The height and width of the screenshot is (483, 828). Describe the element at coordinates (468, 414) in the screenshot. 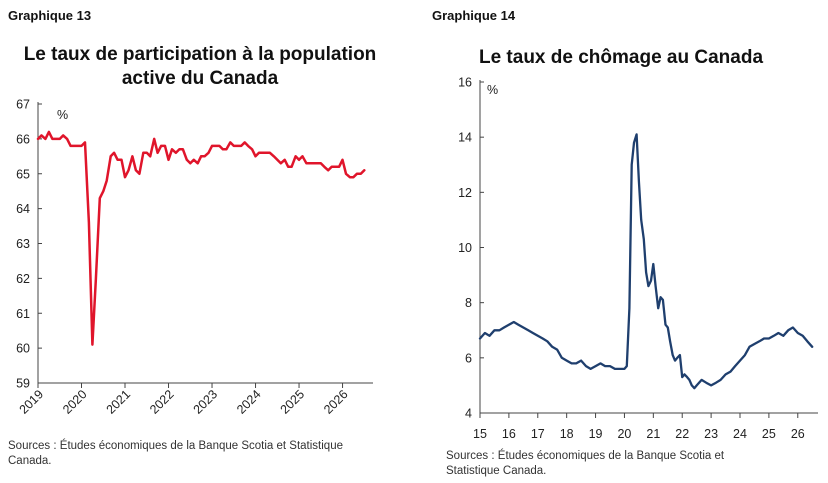

I see `y-tick-label: 4` at that location.